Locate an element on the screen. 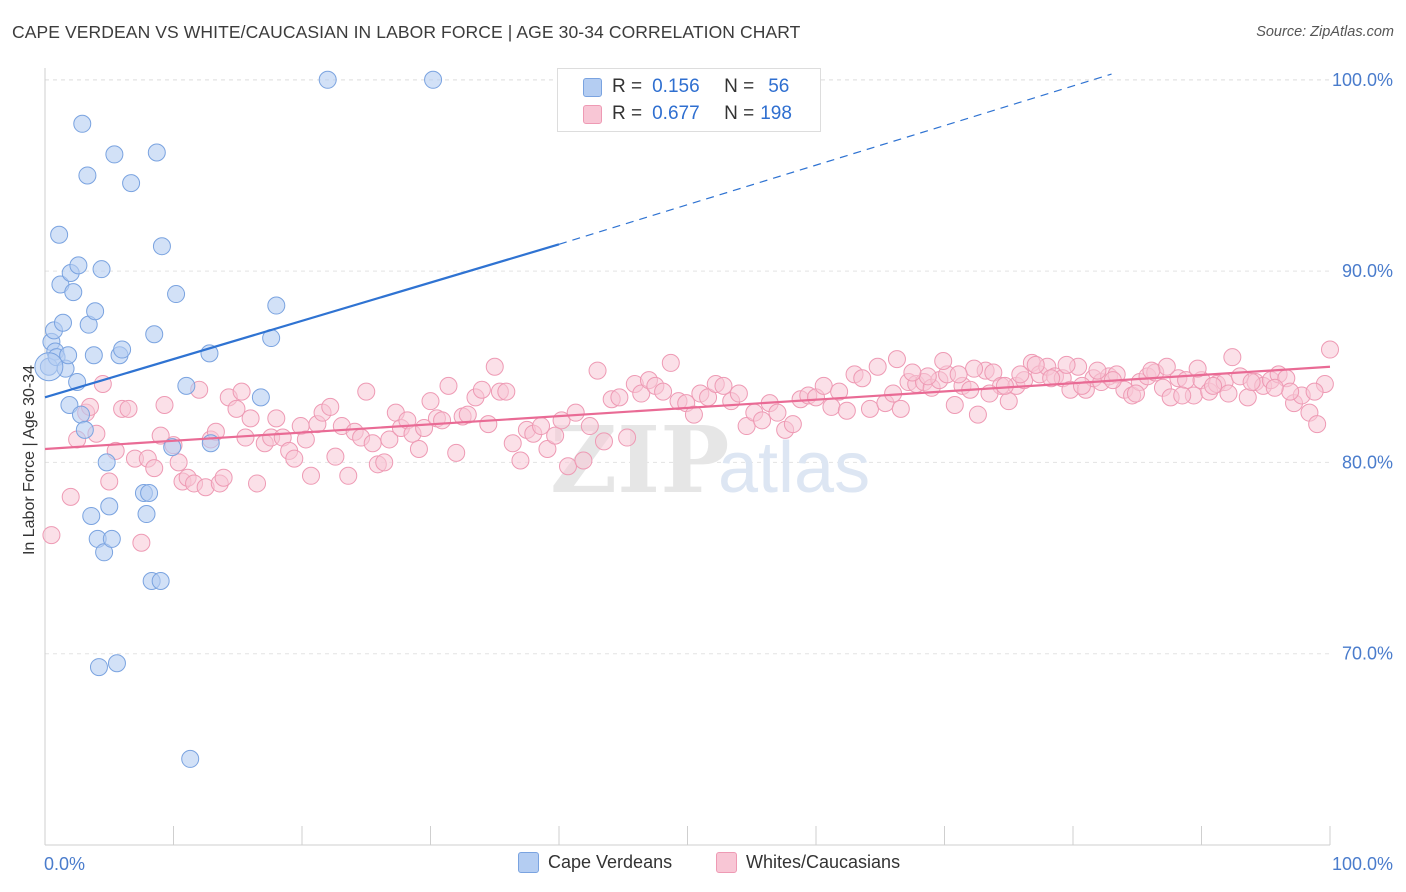 This screenshot has height=892, width=1406. y-tick-label: 80.0% is located at coordinates (1367, 462).